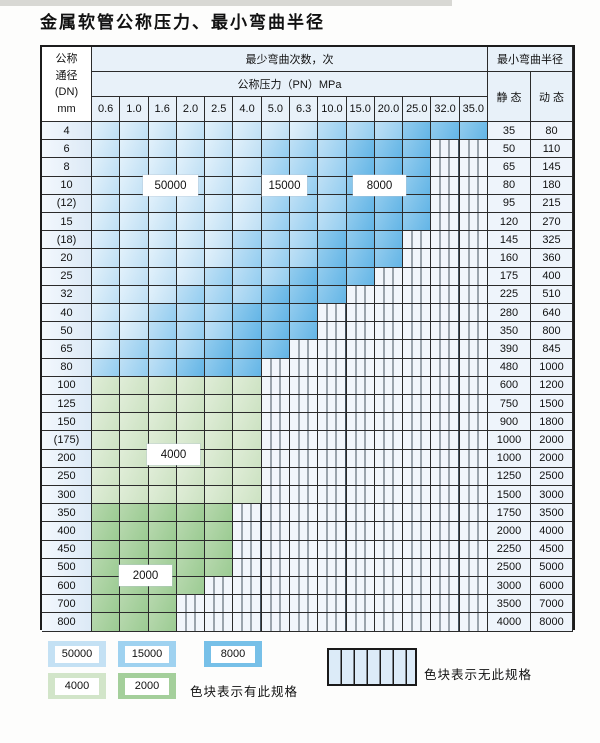 Image resolution: width=600 pixels, height=743 pixels. I want to click on dn-cell: 20, so click(67, 258).